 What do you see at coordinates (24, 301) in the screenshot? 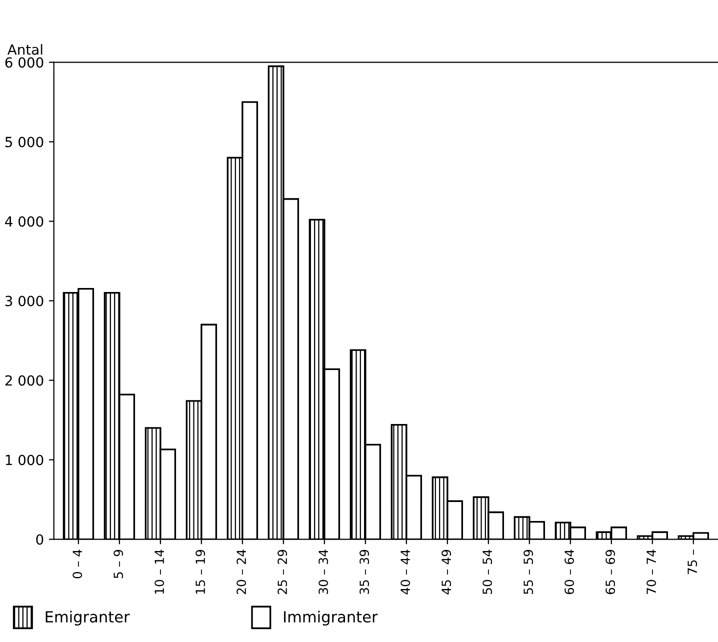
I see `y-tick-label: 3 000` at bounding box center [24, 301].